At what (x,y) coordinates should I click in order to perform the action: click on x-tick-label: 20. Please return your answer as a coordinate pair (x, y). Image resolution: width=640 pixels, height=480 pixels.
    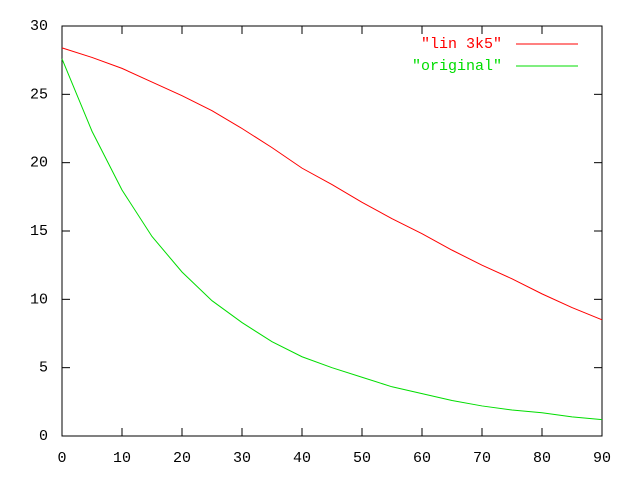
    Looking at the image, I should click on (182, 458).